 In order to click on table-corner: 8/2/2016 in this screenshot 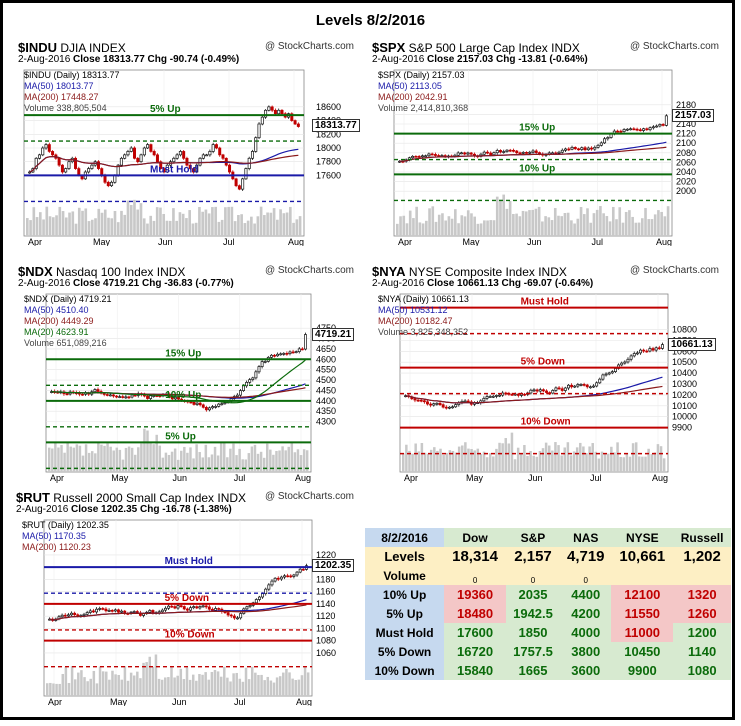, I will do `click(405, 537)`.